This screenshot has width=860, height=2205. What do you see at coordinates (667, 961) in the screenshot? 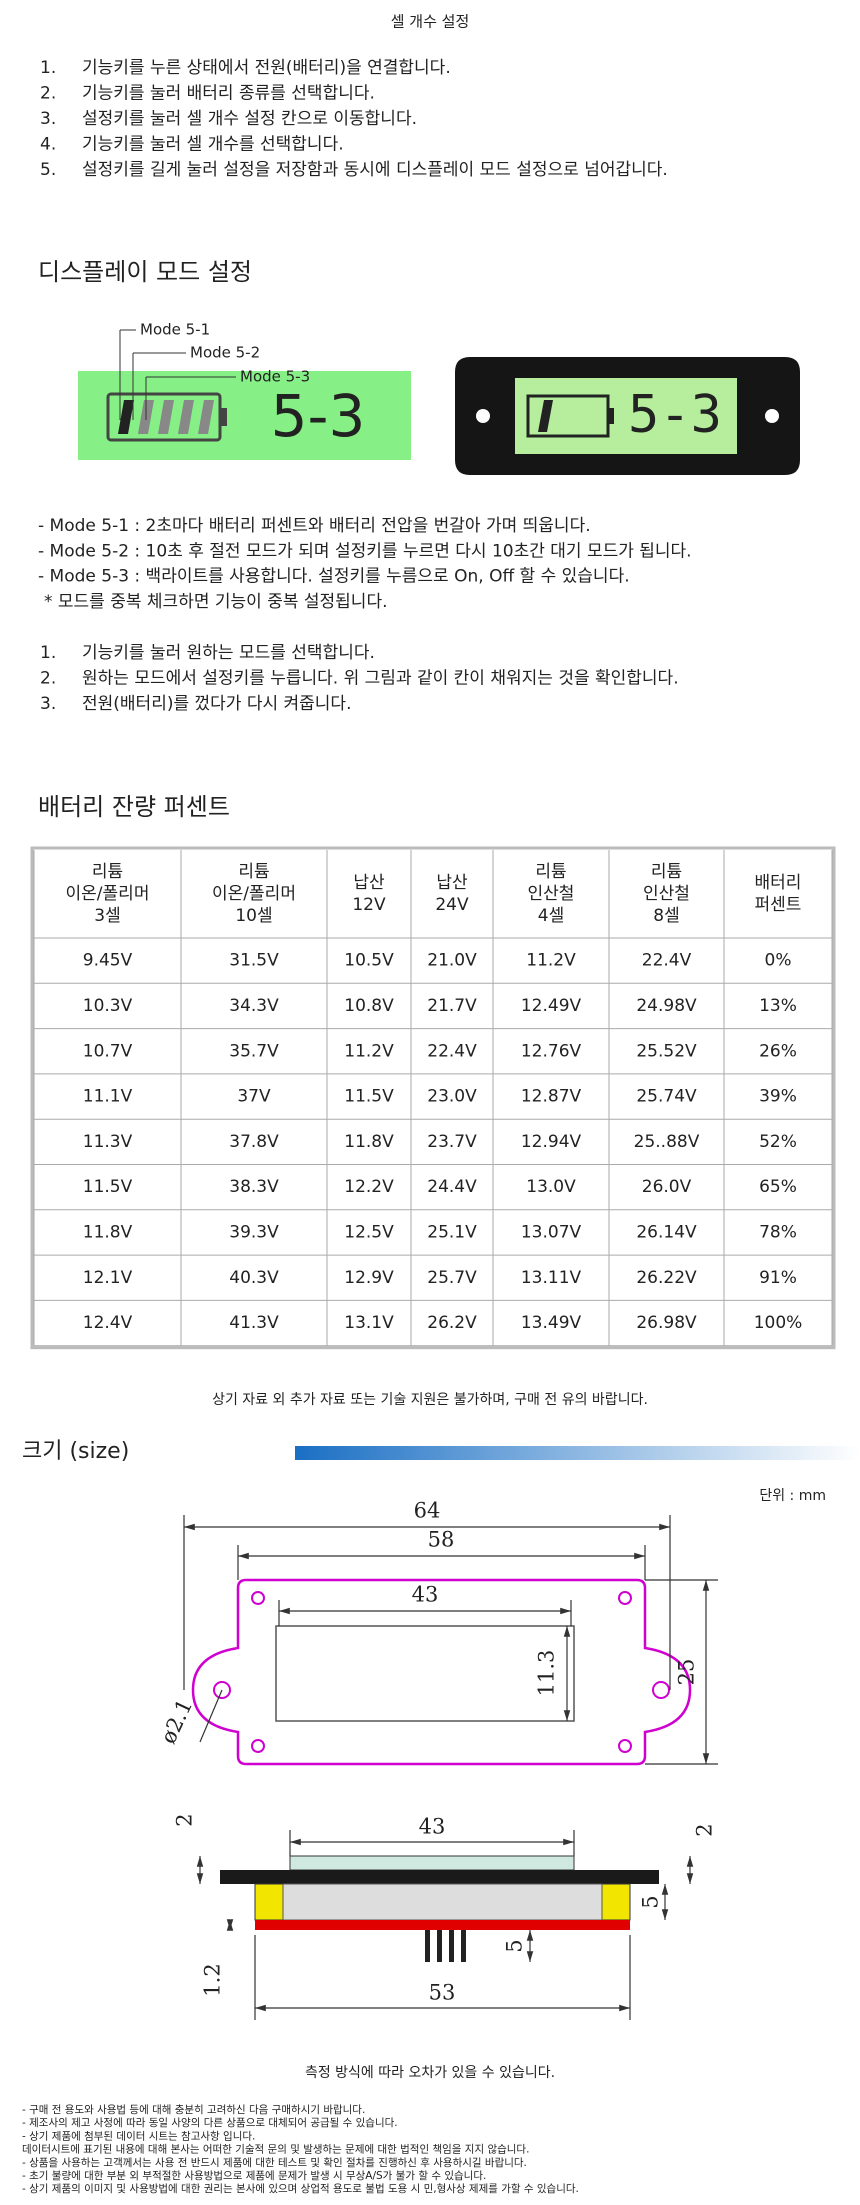
I see `table-cell: 22.4V` at bounding box center [667, 961].